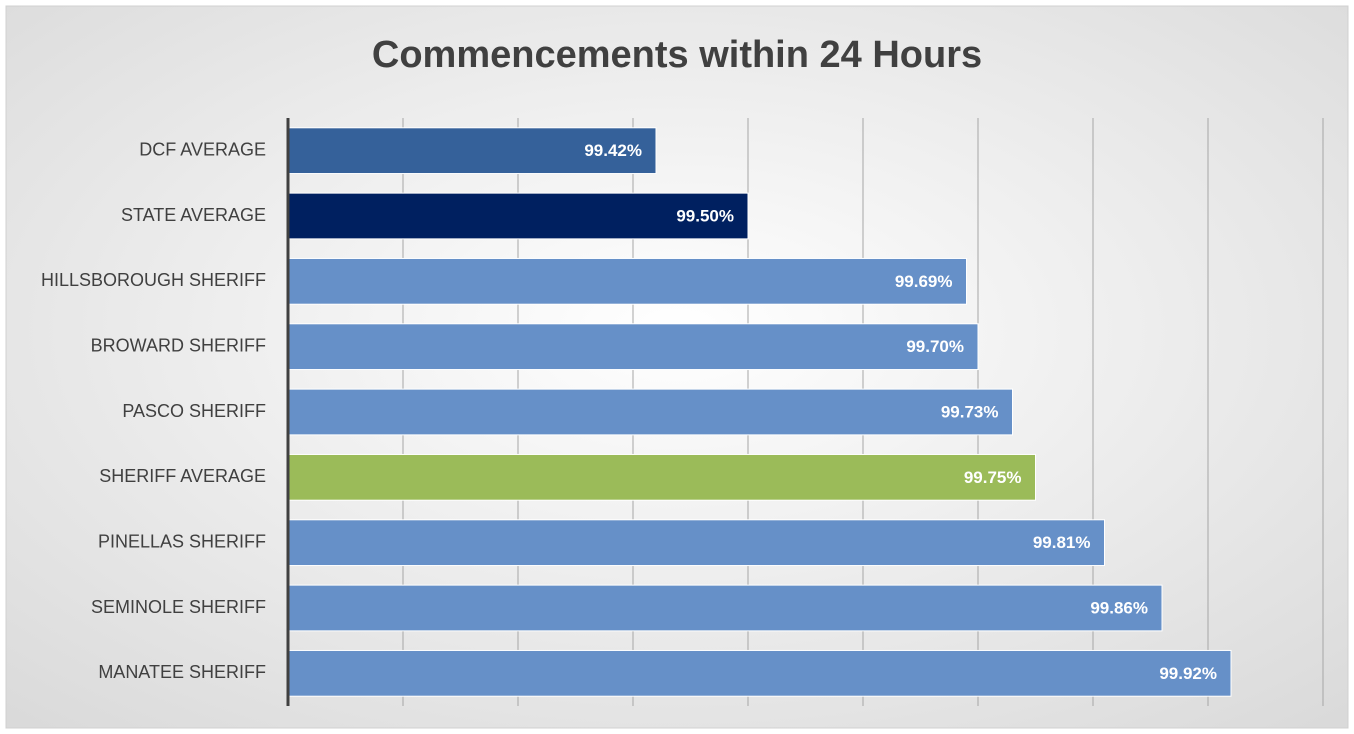 This screenshot has height=734, width=1354. Describe the element at coordinates (202, 149) in the screenshot. I see `y-tick-label: DCF AVERAGE` at that location.